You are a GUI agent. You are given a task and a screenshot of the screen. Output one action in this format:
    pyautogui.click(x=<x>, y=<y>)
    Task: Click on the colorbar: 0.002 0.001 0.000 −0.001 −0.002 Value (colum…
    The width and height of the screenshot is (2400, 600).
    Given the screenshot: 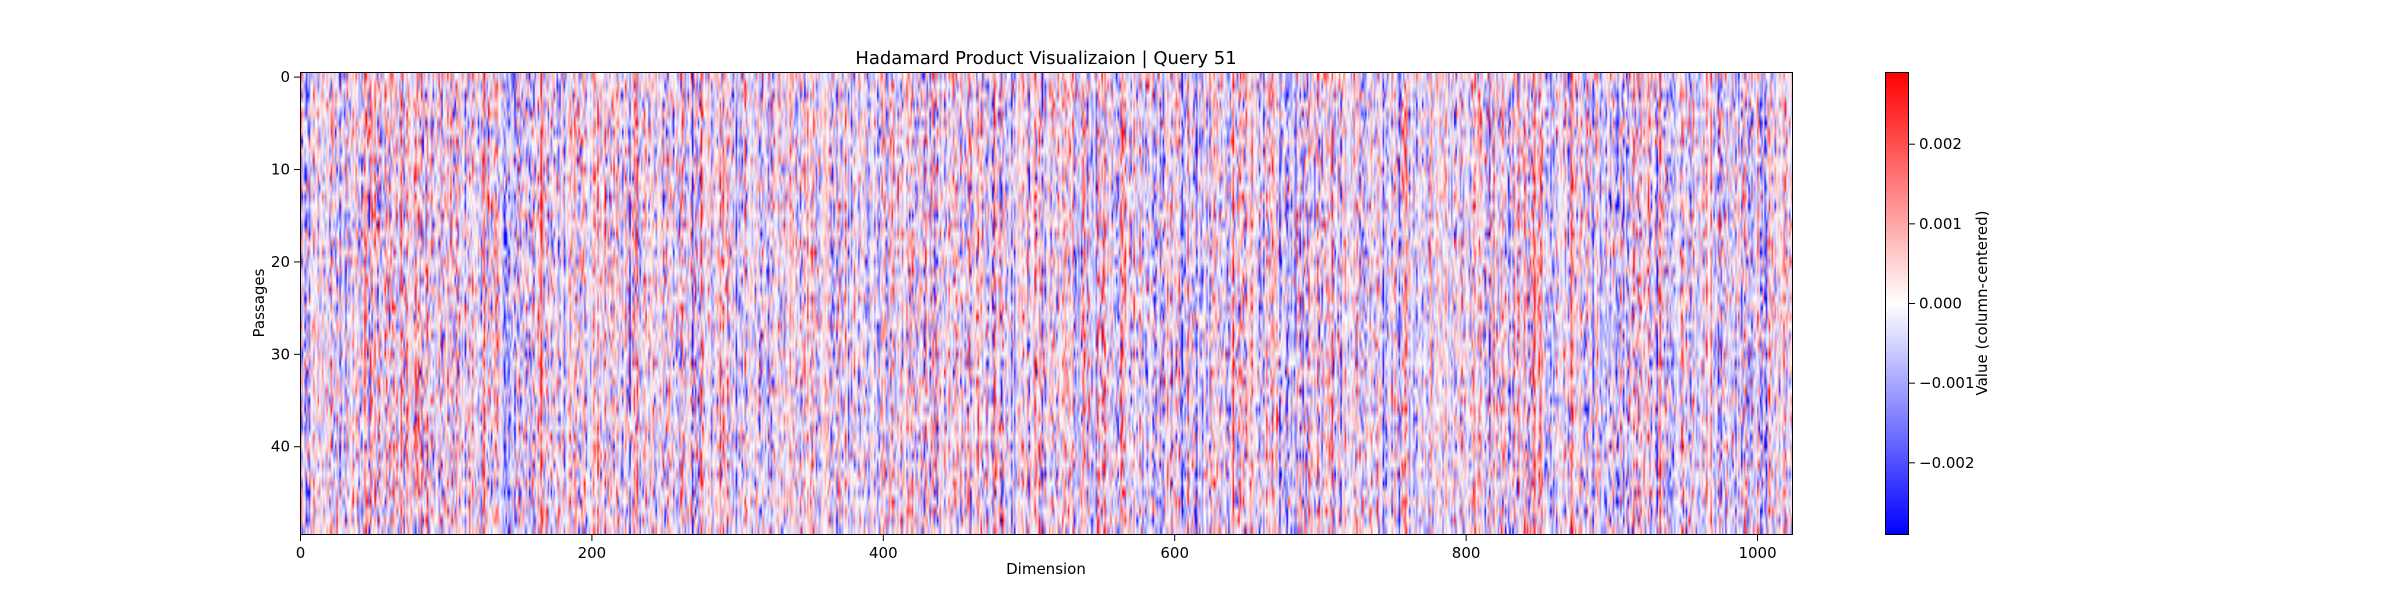 What is the action you would take?
    pyautogui.click(x=1938, y=303)
    